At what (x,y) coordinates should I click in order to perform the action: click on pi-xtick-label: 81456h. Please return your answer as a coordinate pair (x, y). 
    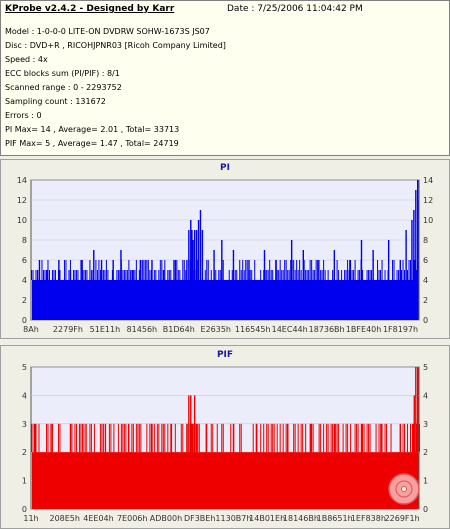
    Looking at the image, I should click on (142, 329).